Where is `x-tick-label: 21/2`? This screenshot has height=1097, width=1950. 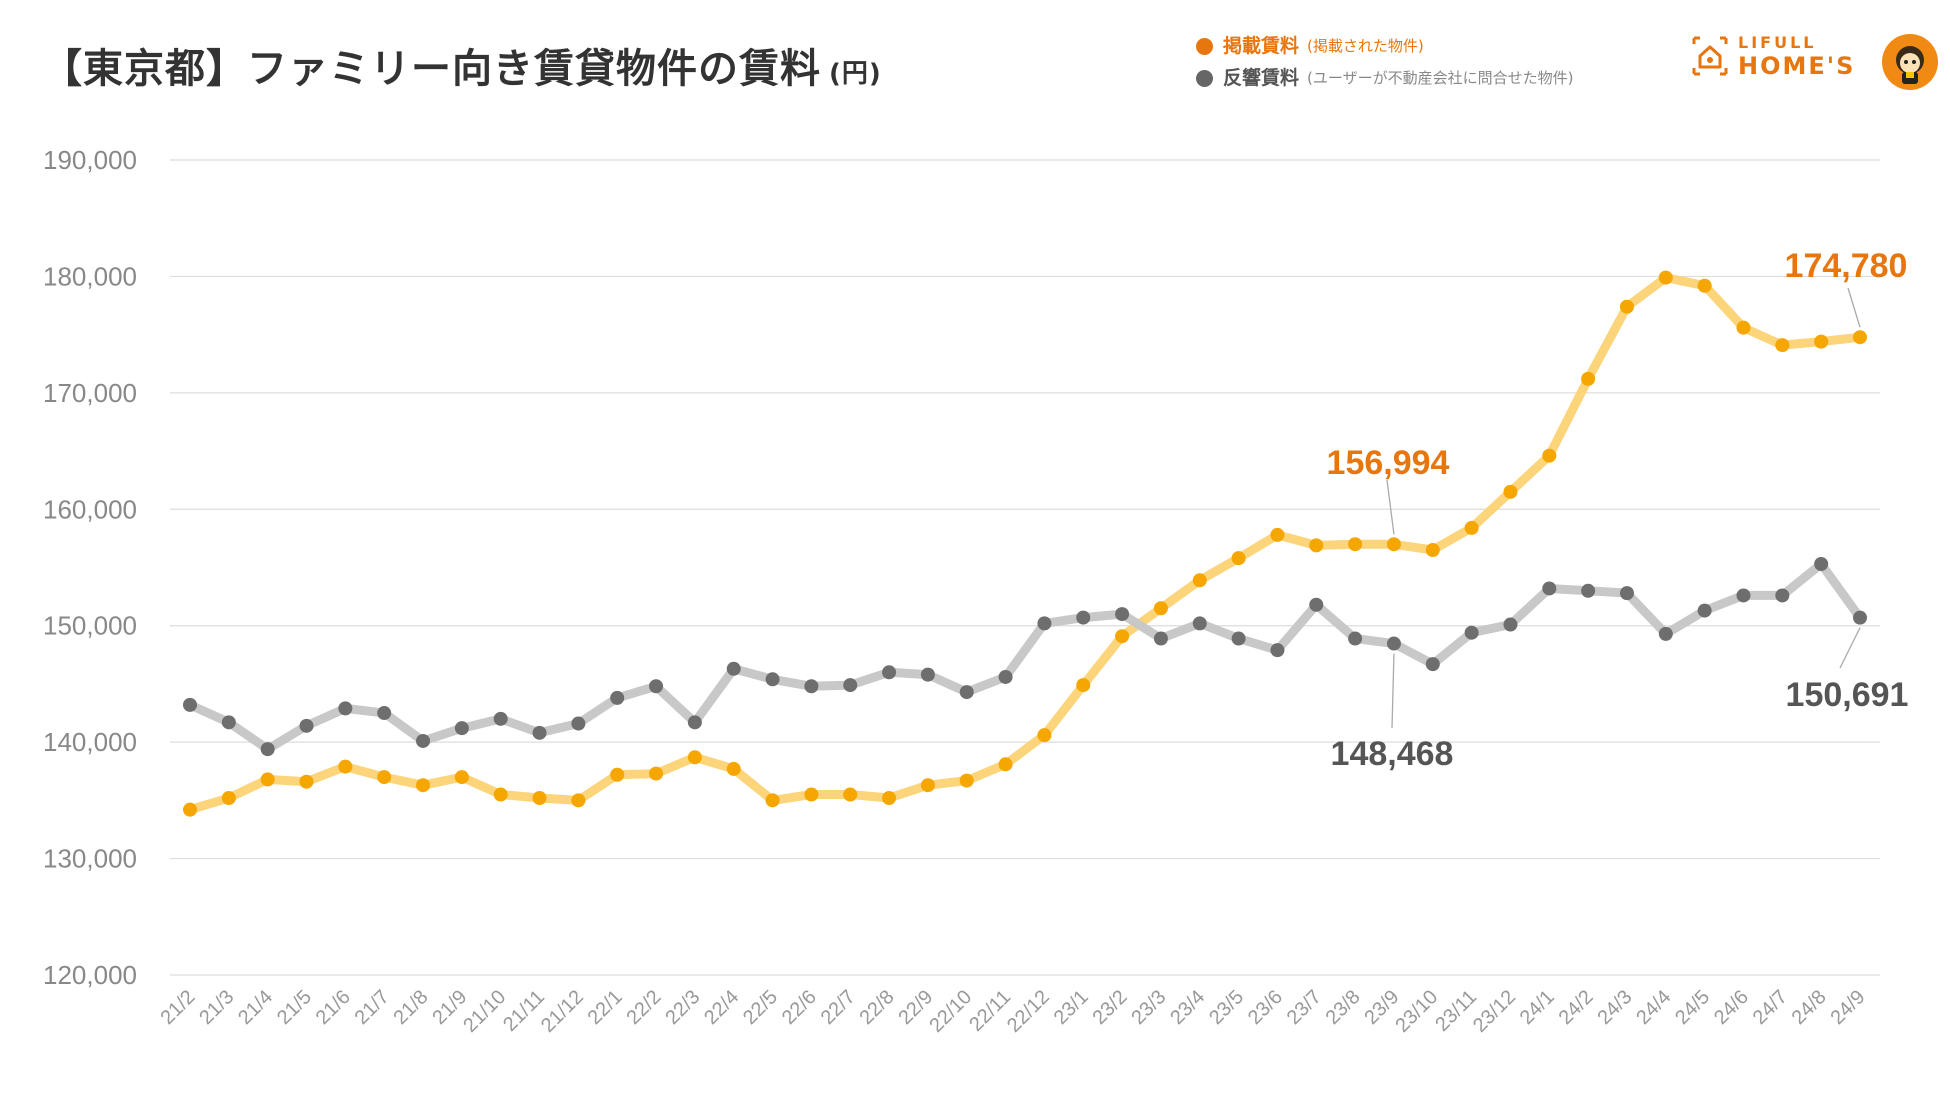
x-tick-label: 21/2 is located at coordinates (177, 1007).